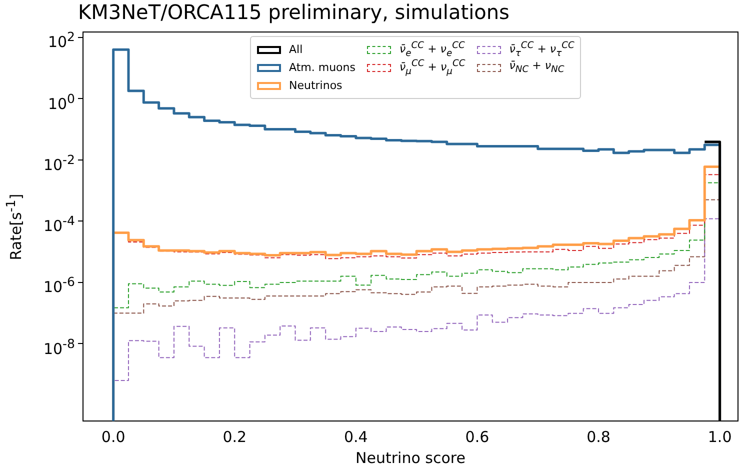 The height and width of the screenshot is (472, 740). Describe the element at coordinates (59, 162) in the screenshot. I see `y-tick-label: 10$^{-2}$` at that location.